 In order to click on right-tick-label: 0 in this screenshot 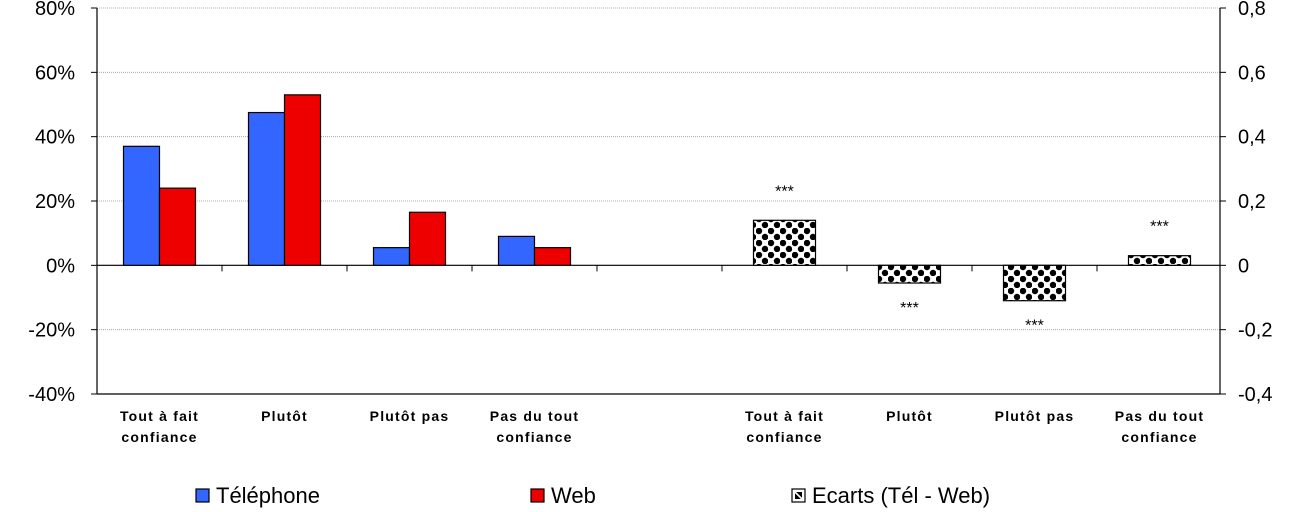, I will do `click(1243, 266)`.